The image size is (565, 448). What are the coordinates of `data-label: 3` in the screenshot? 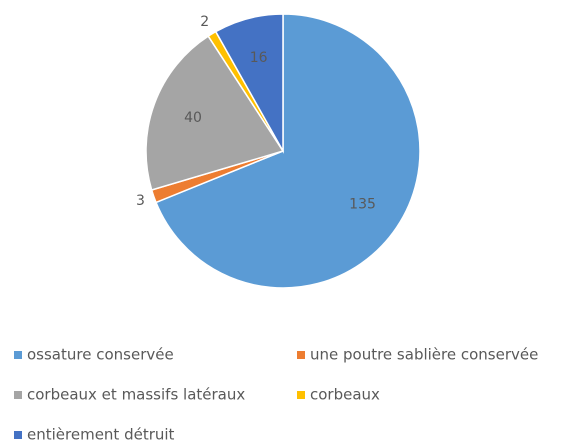 It's located at (140, 201).